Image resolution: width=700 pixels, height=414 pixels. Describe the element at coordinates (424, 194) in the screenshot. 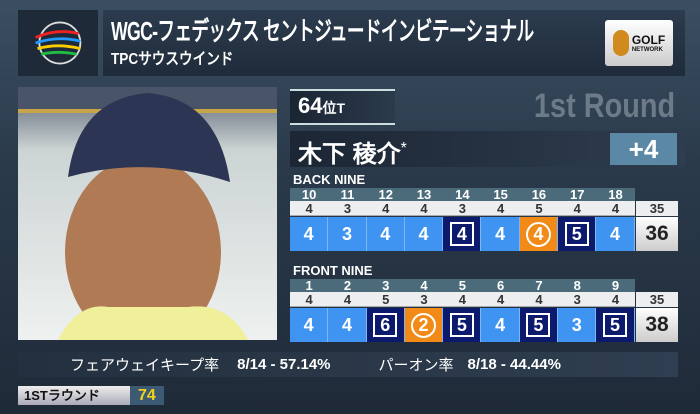

I see `hole-number: 13` at that location.